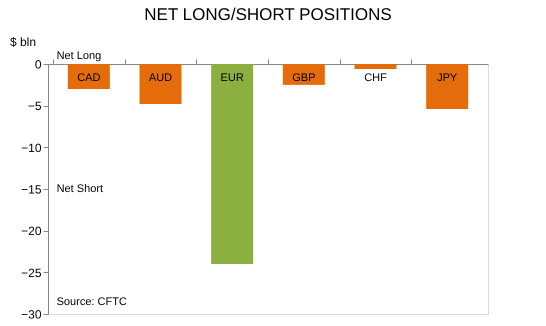 The image size is (546, 326). Describe the element at coordinates (31, 189) in the screenshot. I see `y-tick-label: −15` at that location.